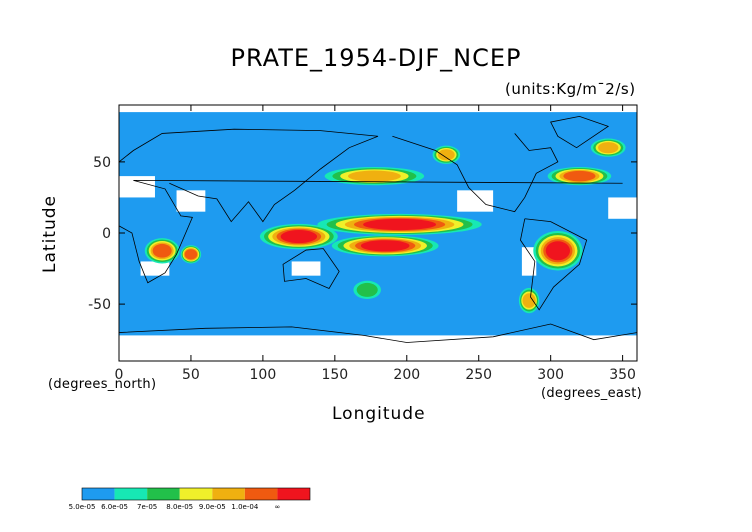 Image resolution: width=752 pixels, height=532 pixels. Describe the element at coordinates (102, 384) in the screenshot. I see `y-unit-note: (degrees_north)` at that location.